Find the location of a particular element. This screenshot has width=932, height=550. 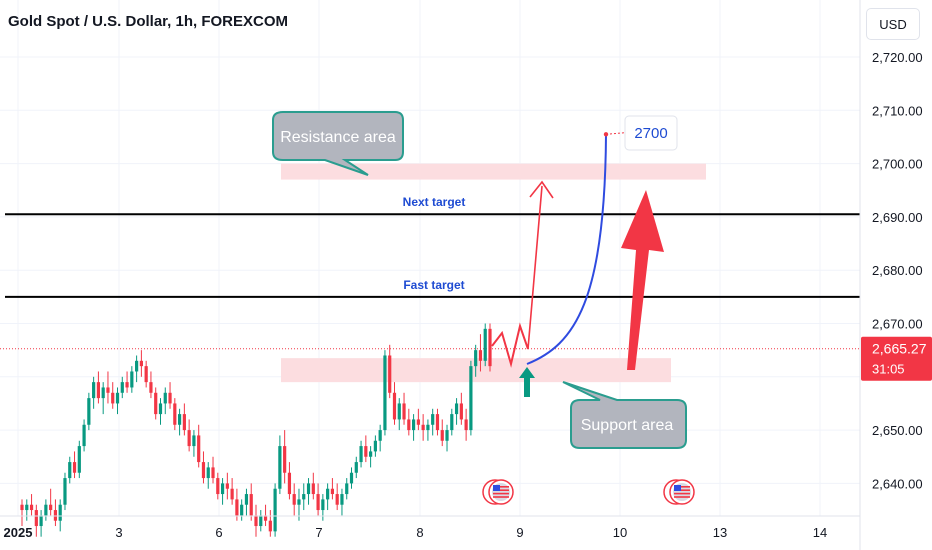

price-tick-label: 2,670.00 is located at coordinates (897, 324).